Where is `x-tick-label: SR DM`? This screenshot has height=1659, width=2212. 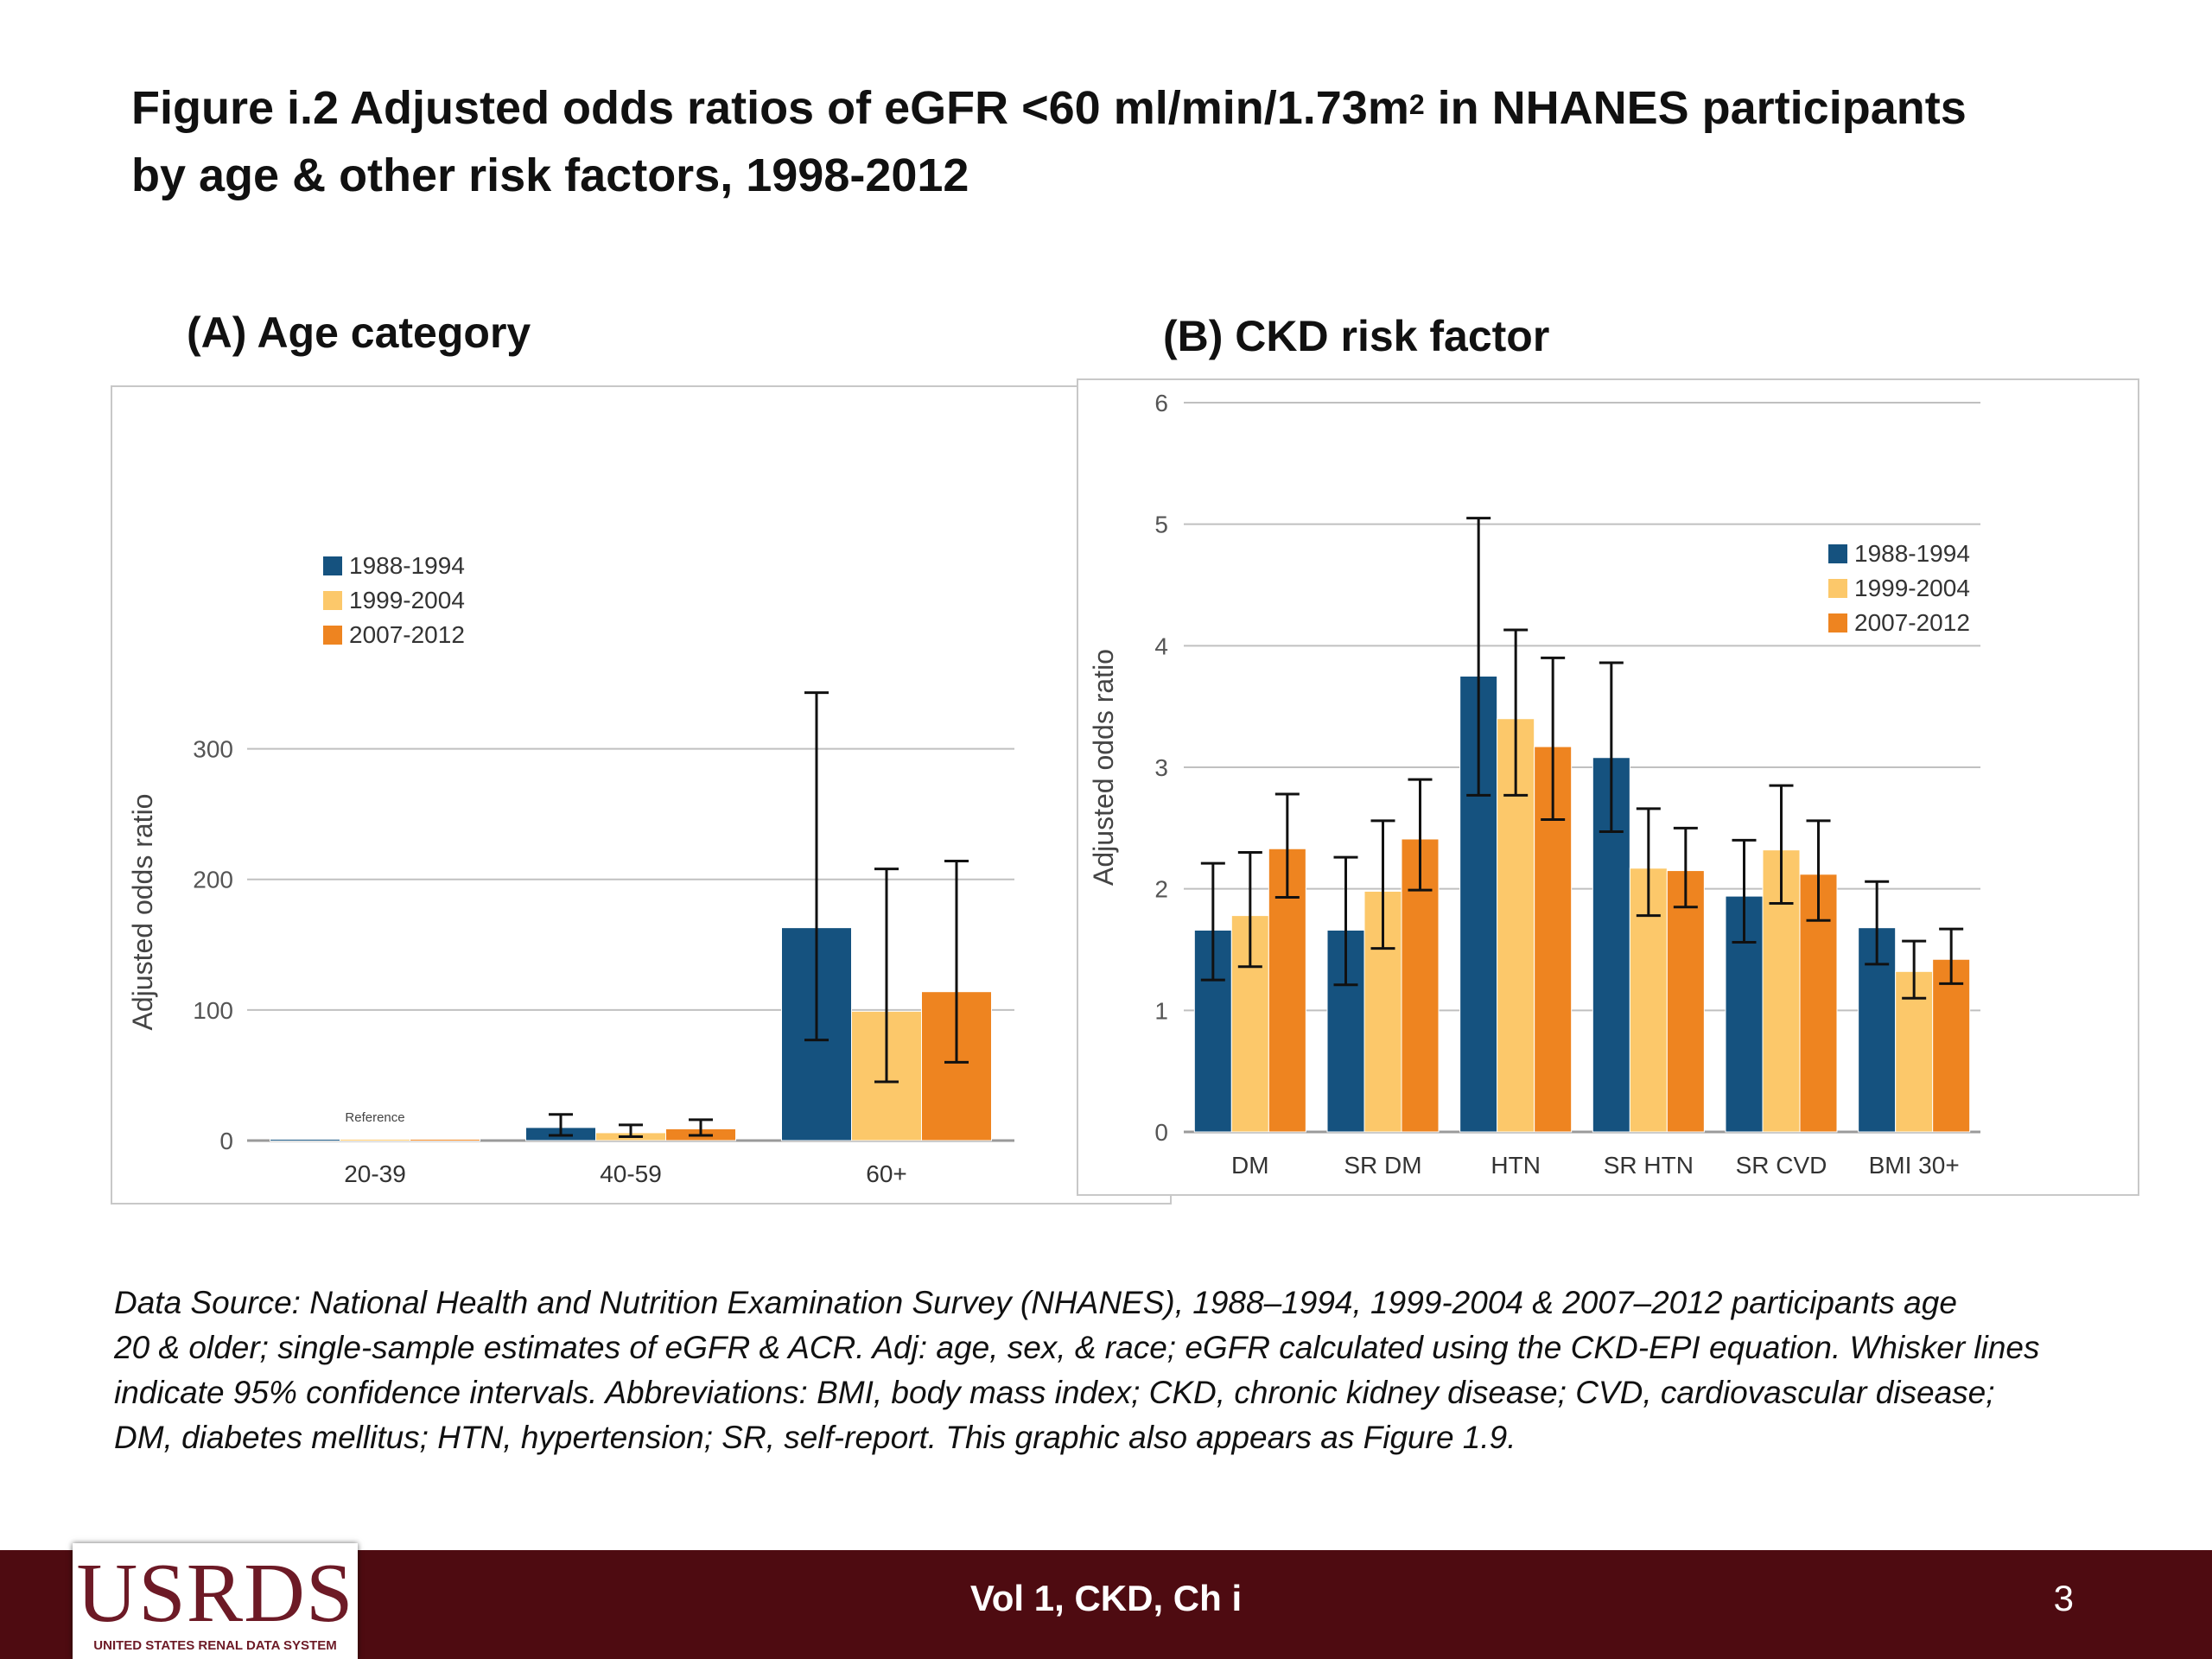
x-tick-label: SR DM is located at coordinates (1382, 1165).